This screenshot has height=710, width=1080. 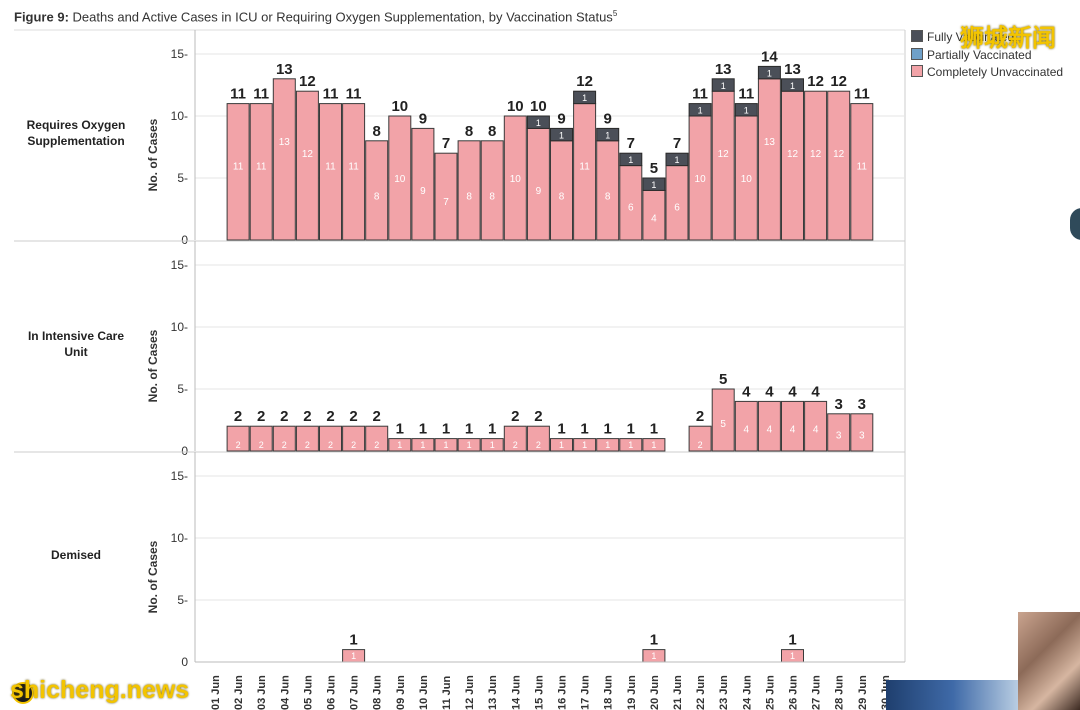 What do you see at coordinates (179, 327) in the screenshot?
I see `y-tick-label: 10-` at bounding box center [179, 327].